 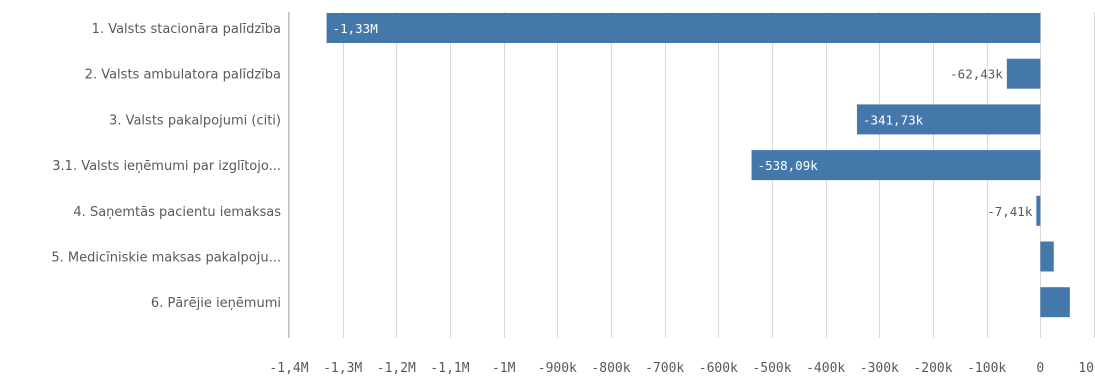 What do you see at coordinates (186, 29) in the screenshot?
I see `category-label: 1. Valsts stacionāra palīdzība` at bounding box center [186, 29].